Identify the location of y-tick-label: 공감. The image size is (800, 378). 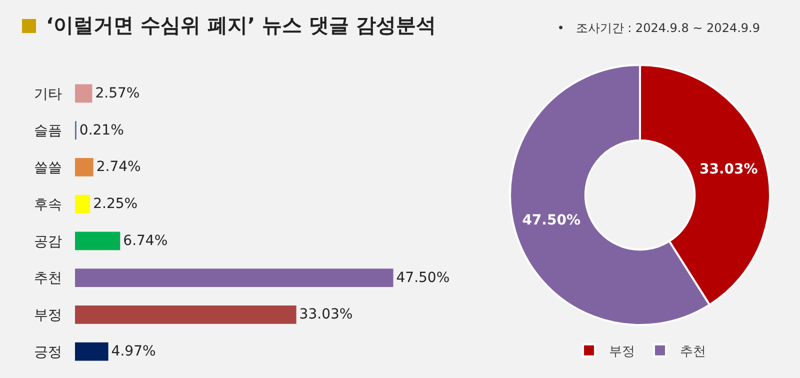
(48, 242).